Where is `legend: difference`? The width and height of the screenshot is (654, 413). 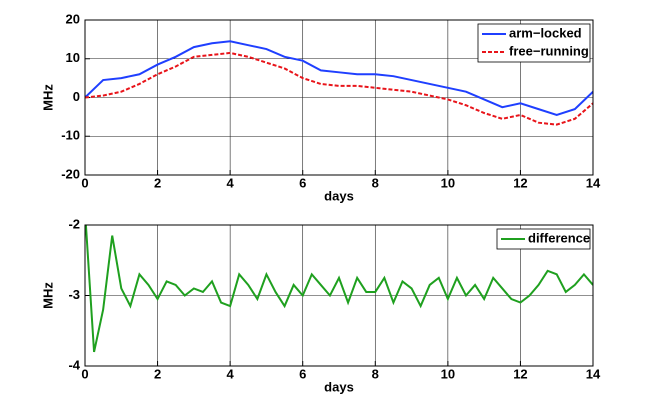
legend: difference is located at coordinates (543, 239).